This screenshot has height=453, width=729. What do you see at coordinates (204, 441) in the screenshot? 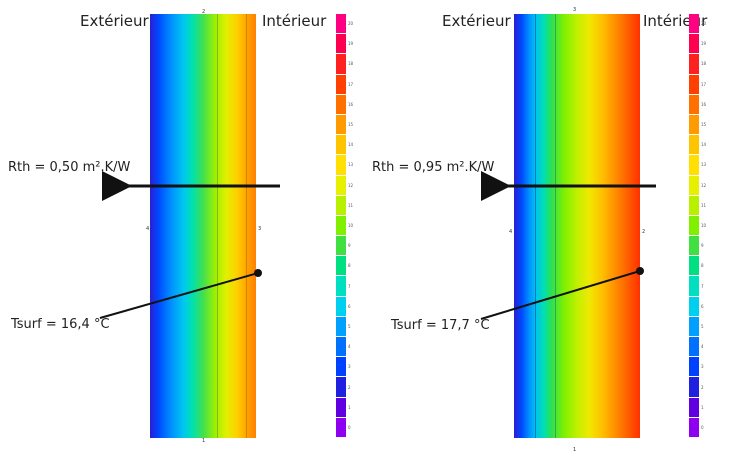
I see `node-label-bottom: 1` at bounding box center [204, 441].